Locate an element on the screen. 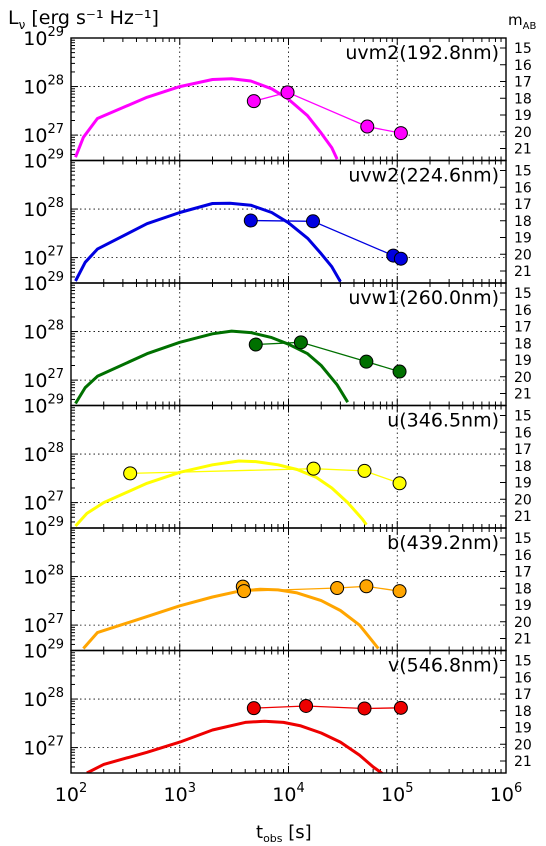 Image resolution: width=546 pixels, height=846 pixels. x-tick-label: 10⁵ is located at coordinates (397, 793).